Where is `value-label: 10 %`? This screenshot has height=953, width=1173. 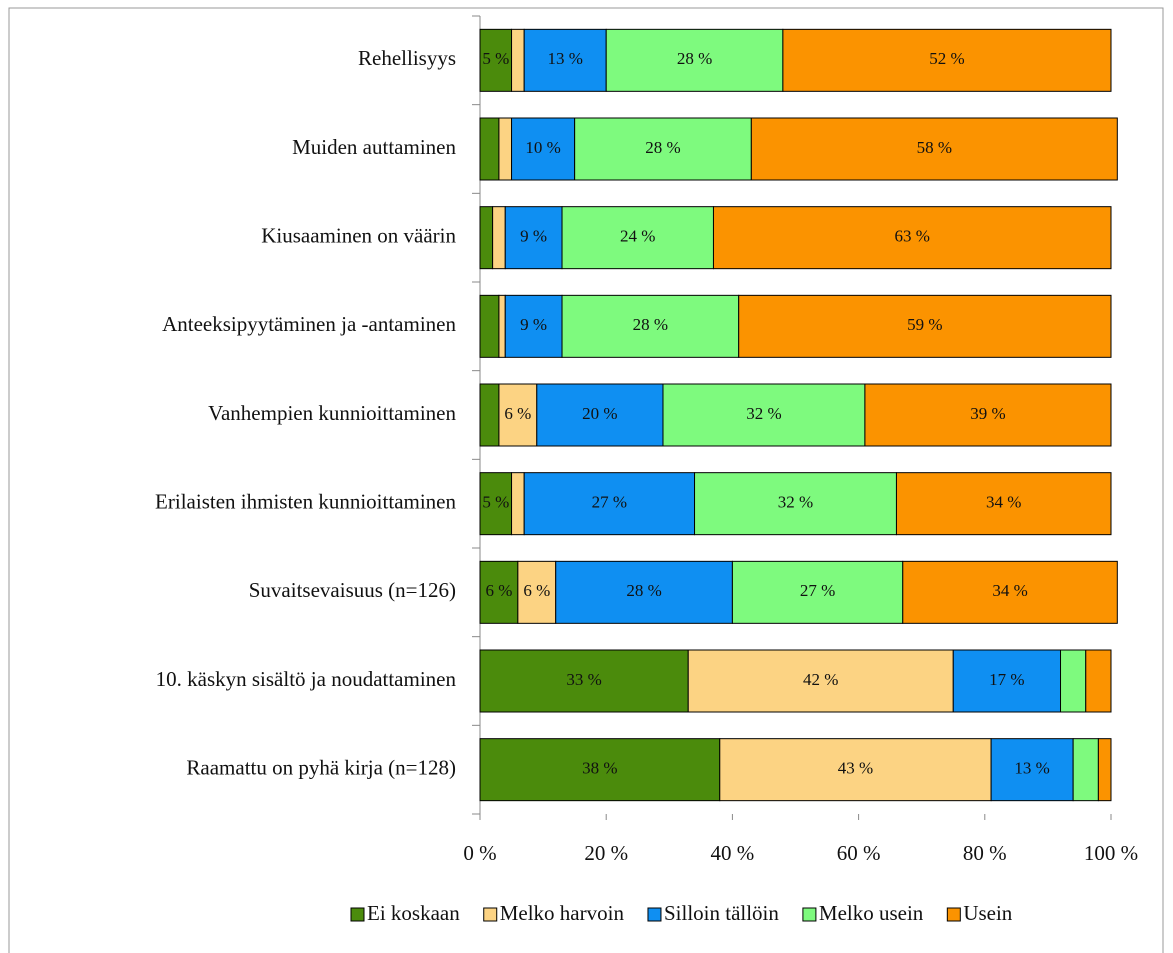
value-label: 10 % is located at coordinates (542, 147).